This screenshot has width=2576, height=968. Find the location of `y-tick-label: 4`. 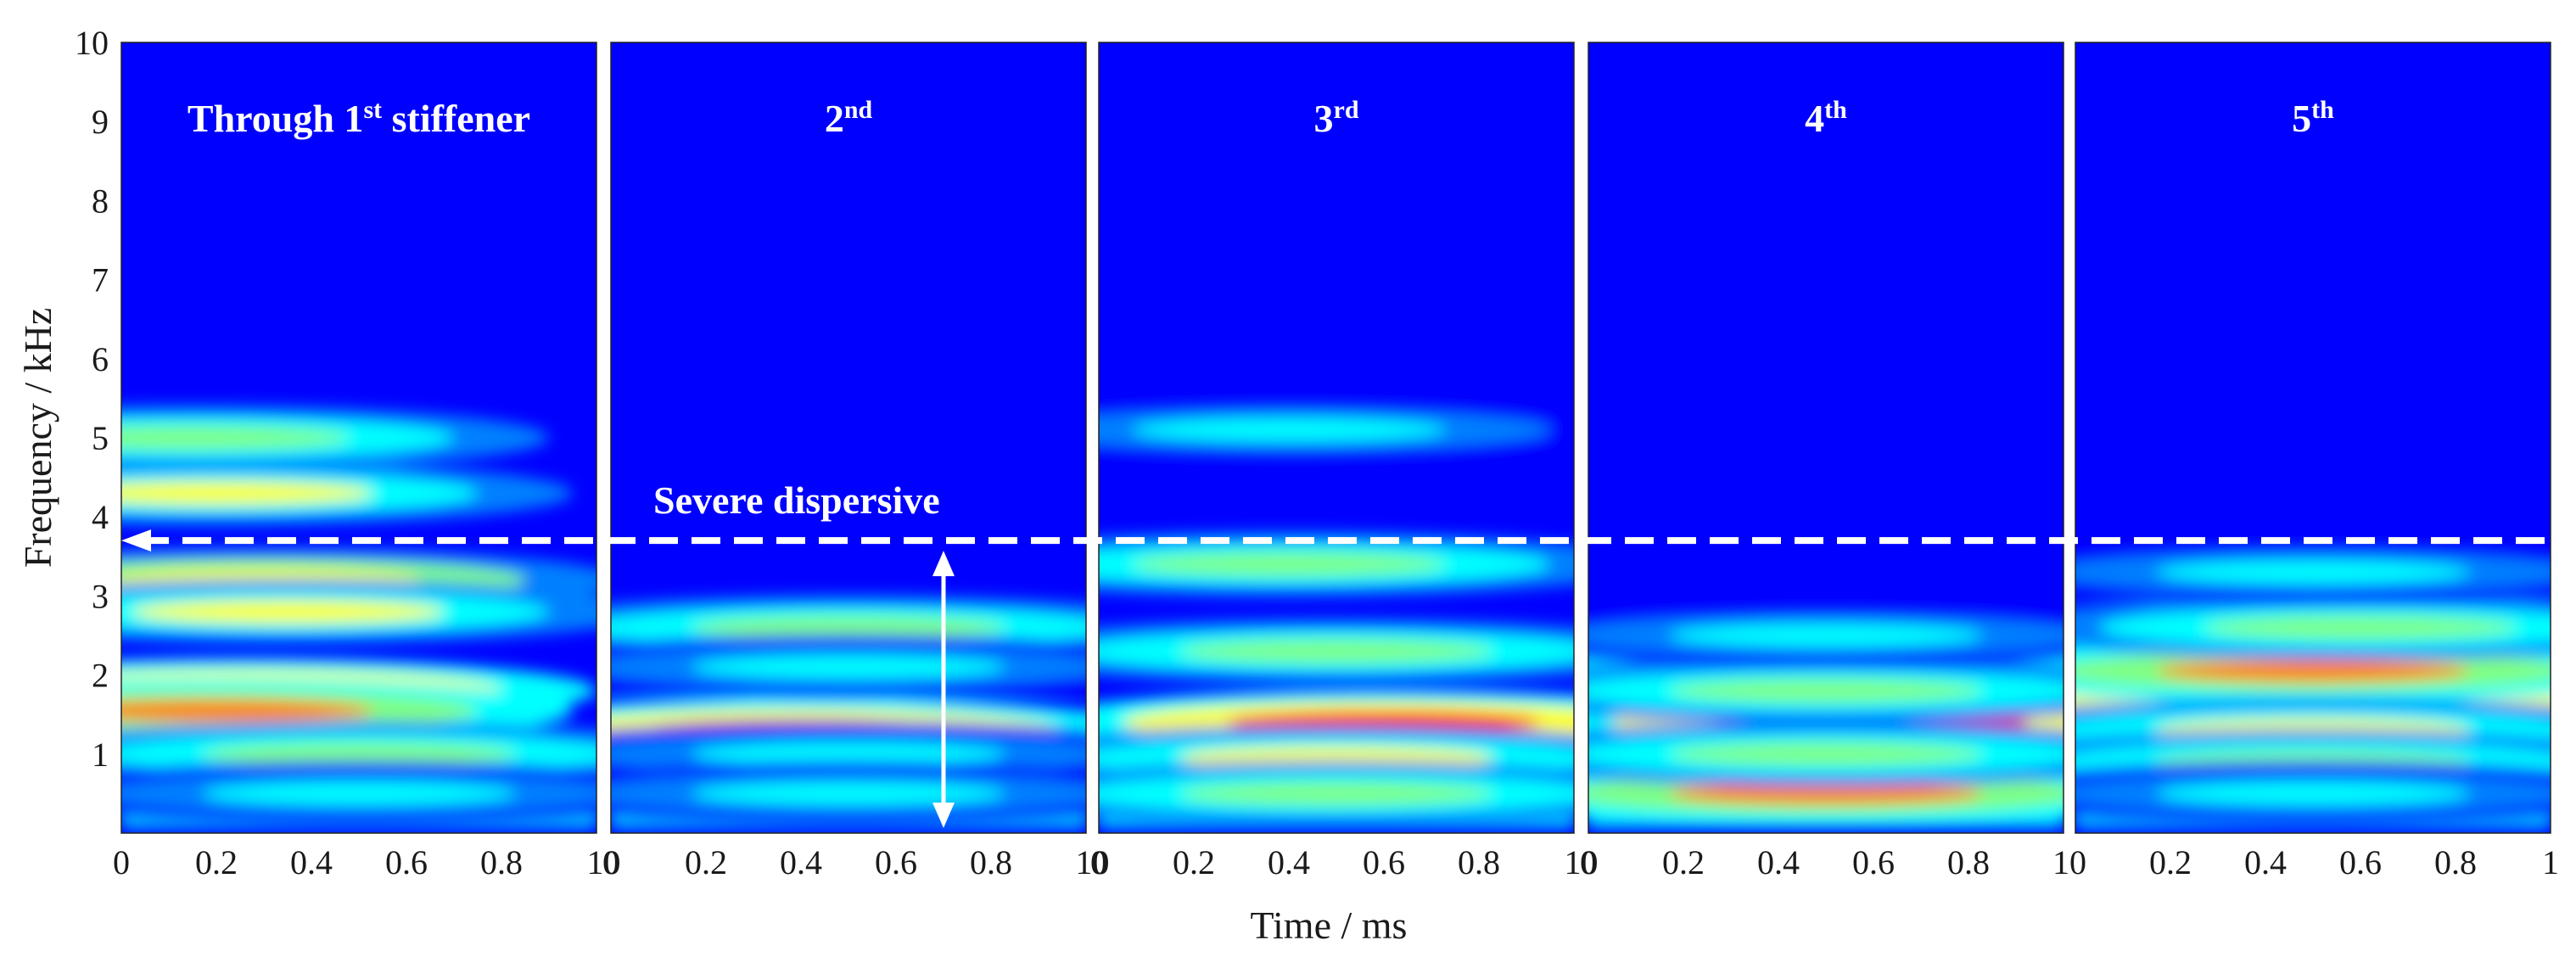

y-tick-label: 4 is located at coordinates (100, 517).